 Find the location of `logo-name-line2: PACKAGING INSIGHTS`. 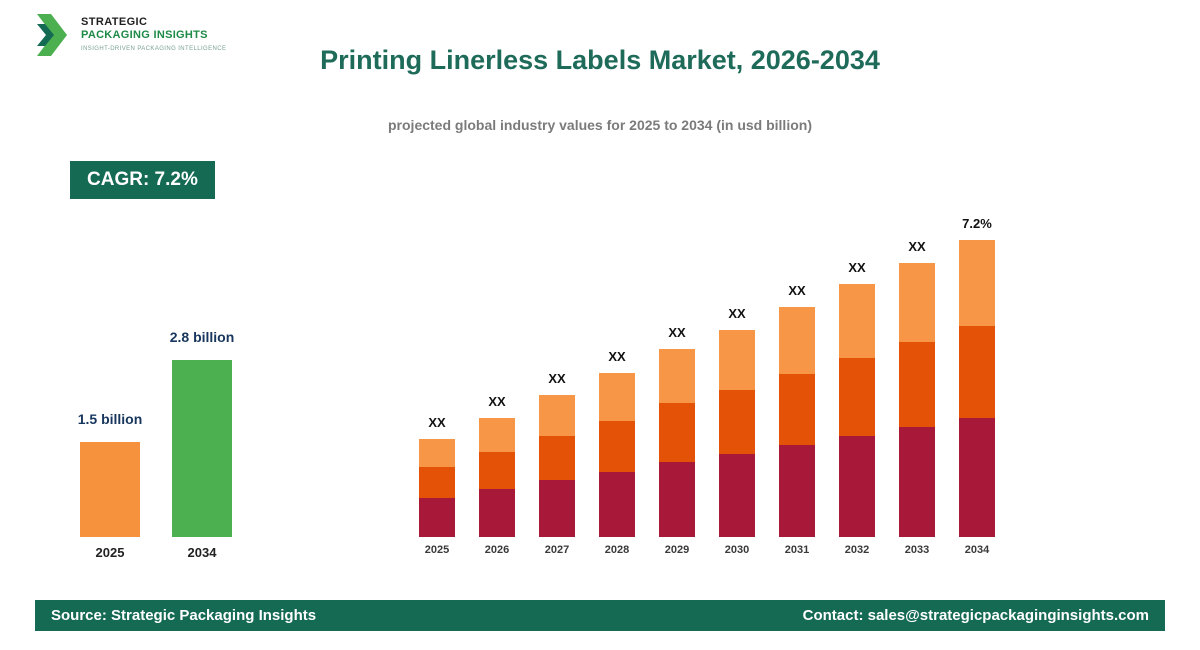

logo-name-line2: PACKAGING INSIGHTS is located at coordinates (144, 35).